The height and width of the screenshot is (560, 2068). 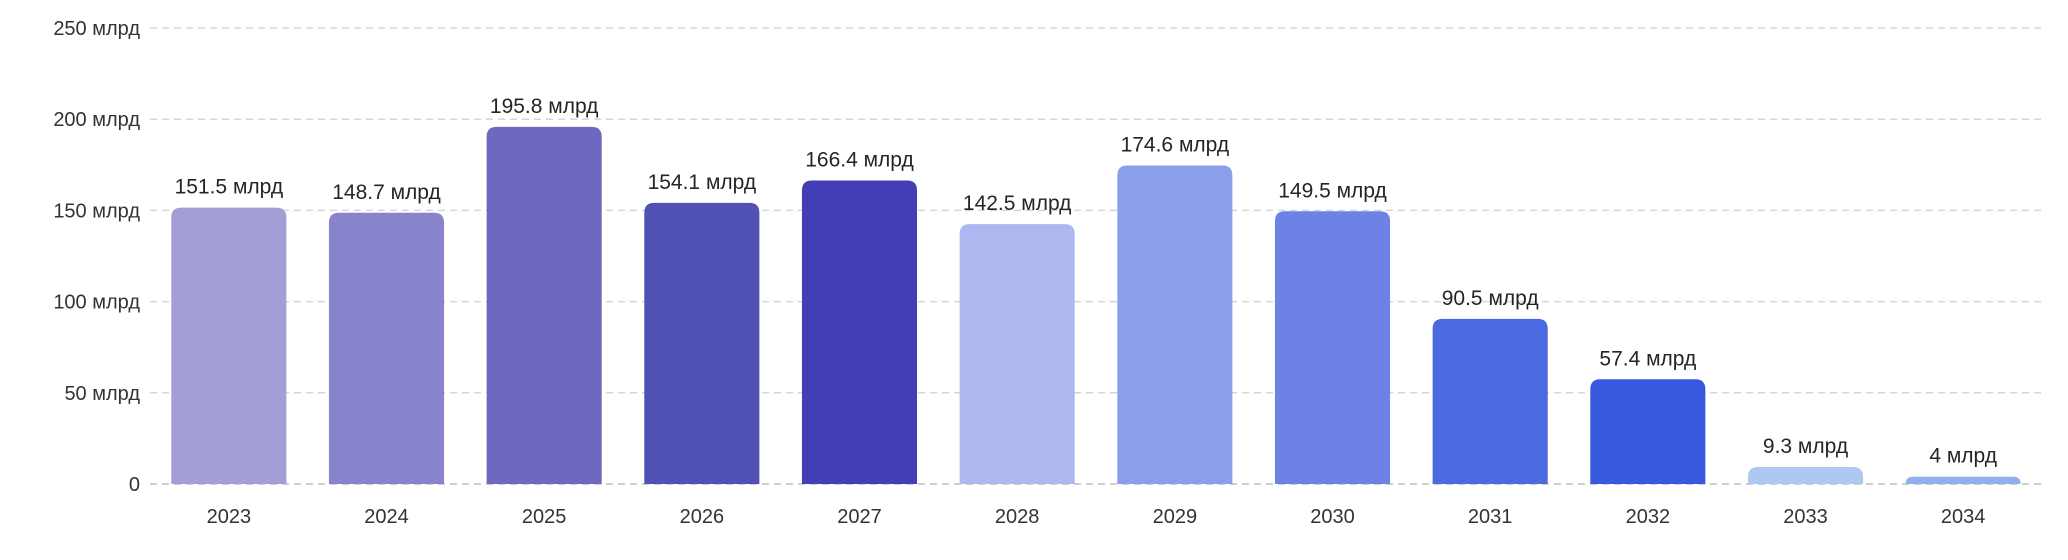 I want to click on y-tick-label: 100 млрд, so click(x=96, y=303).